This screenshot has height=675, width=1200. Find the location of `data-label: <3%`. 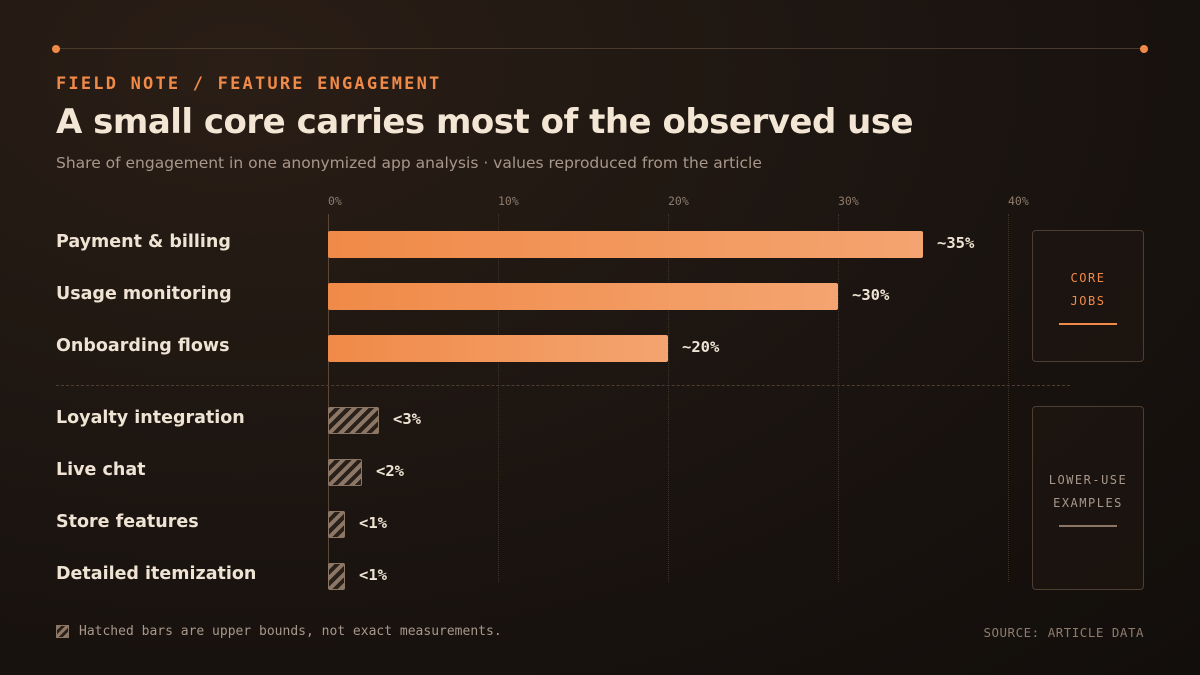

data-label: <3% is located at coordinates (407, 419).